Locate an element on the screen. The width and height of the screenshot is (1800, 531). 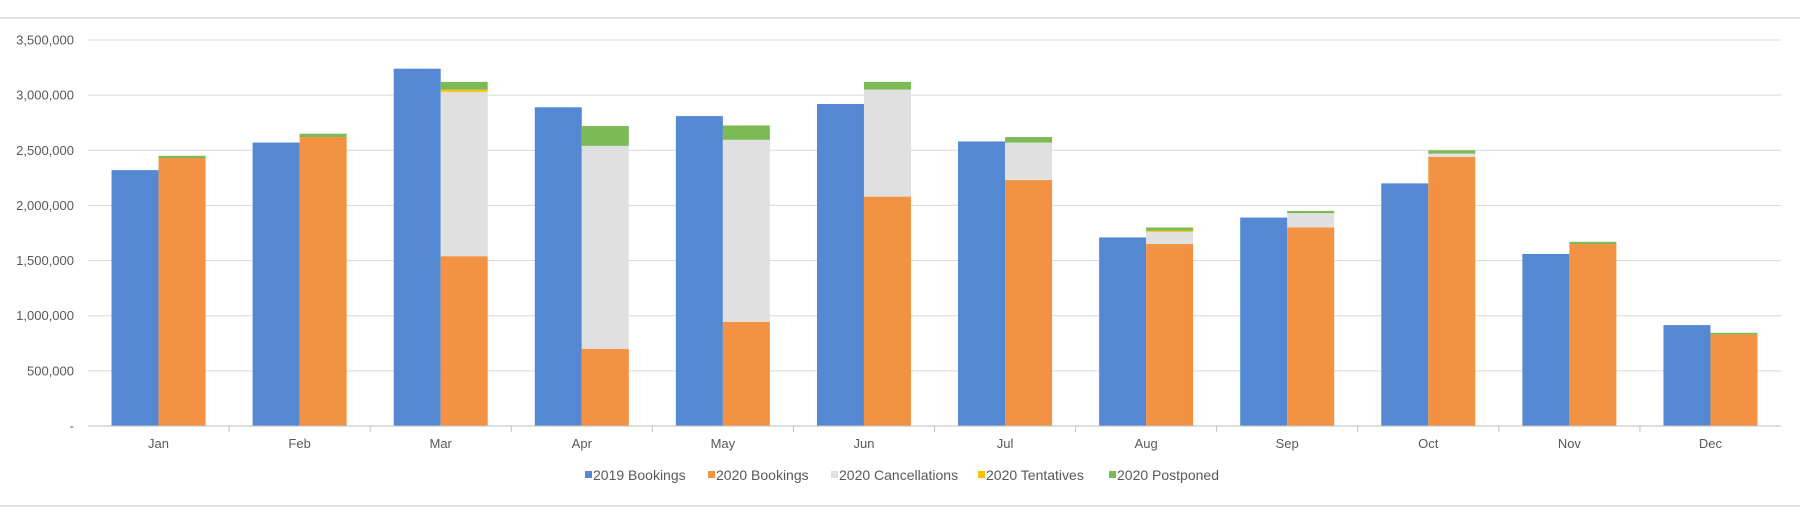
x-tick-label: Aug is located at coordinates (1146, 443).